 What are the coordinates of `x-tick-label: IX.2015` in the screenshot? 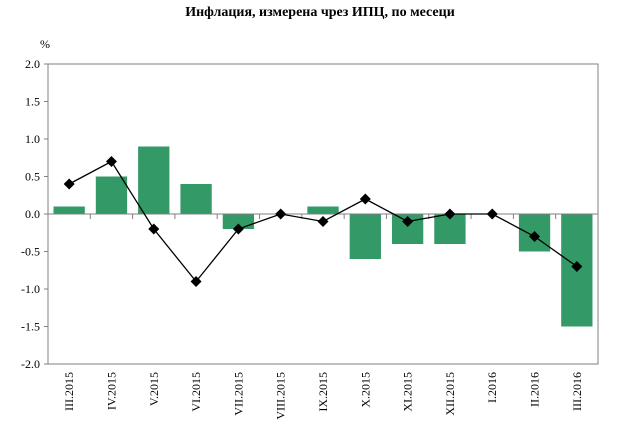 It's located at (323, 392).